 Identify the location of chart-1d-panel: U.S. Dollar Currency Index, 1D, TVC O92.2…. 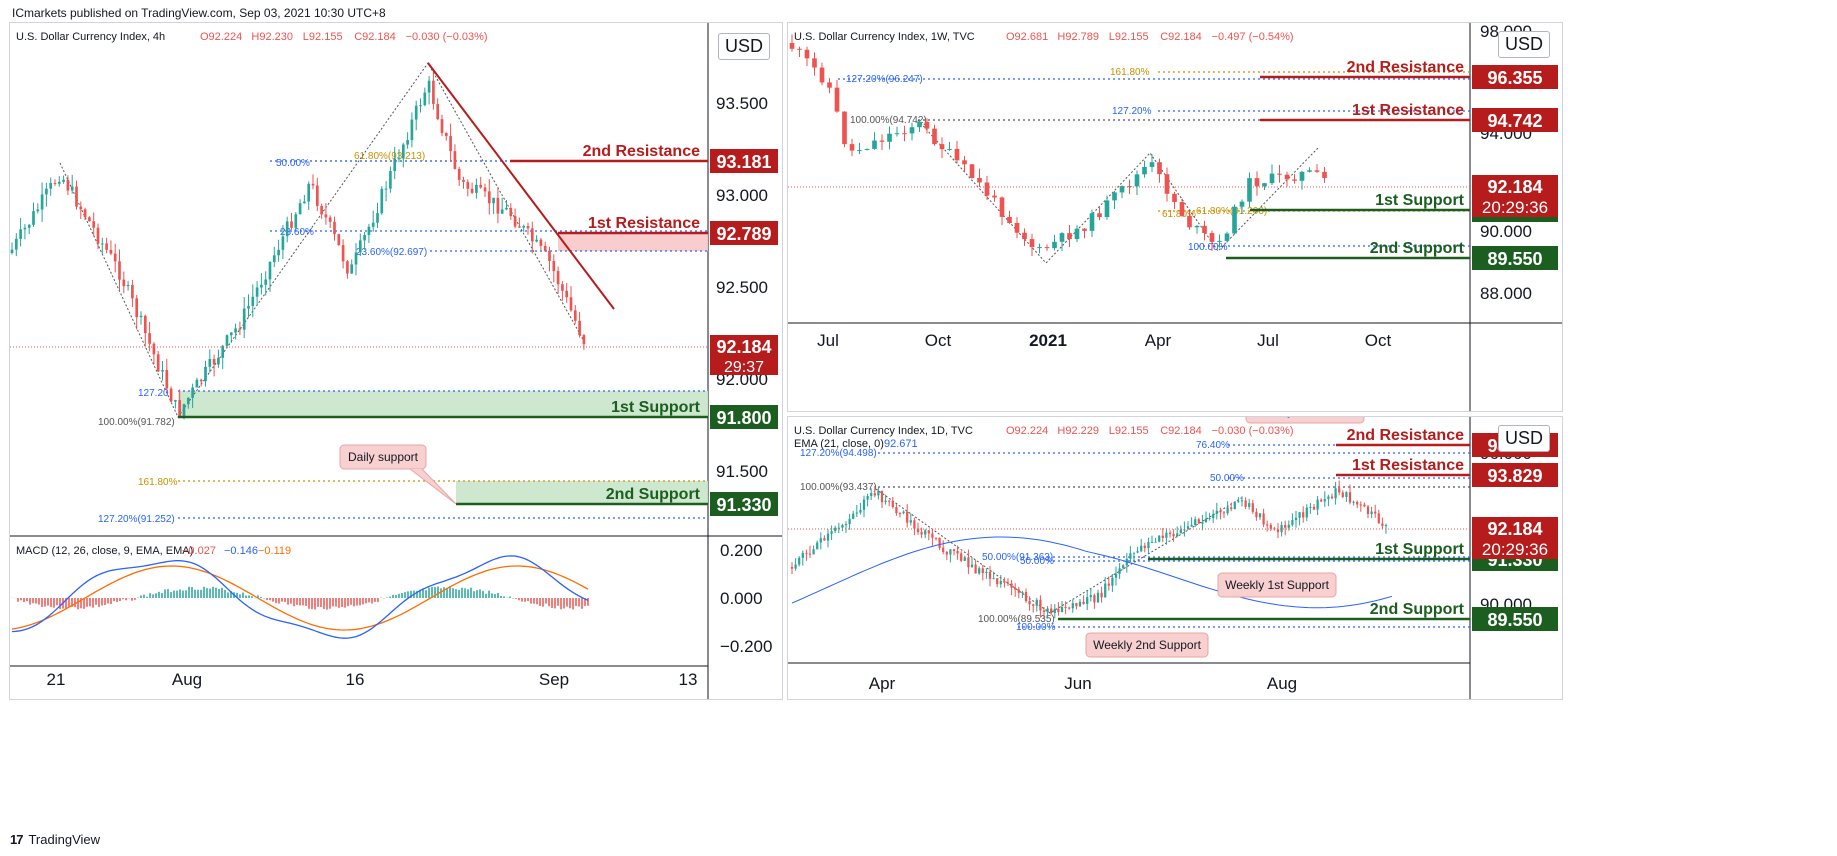
(1175, 558).